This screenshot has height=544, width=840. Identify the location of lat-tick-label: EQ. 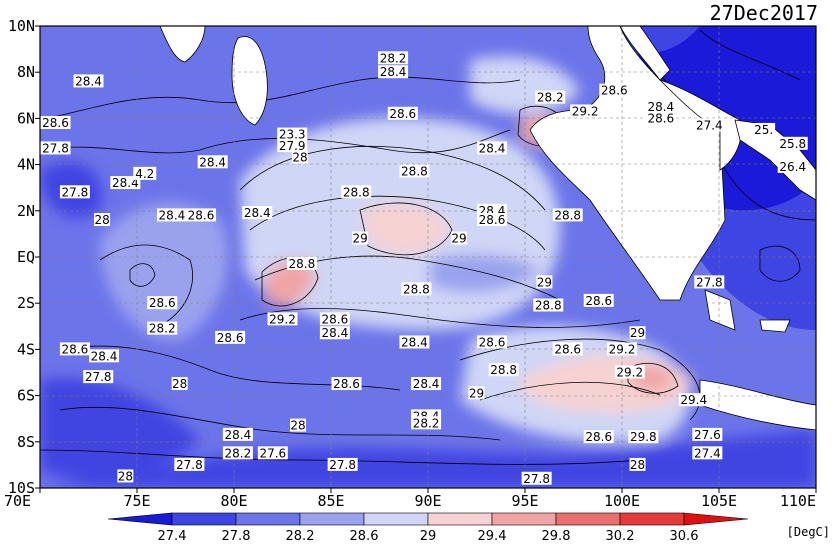
(26, 257).